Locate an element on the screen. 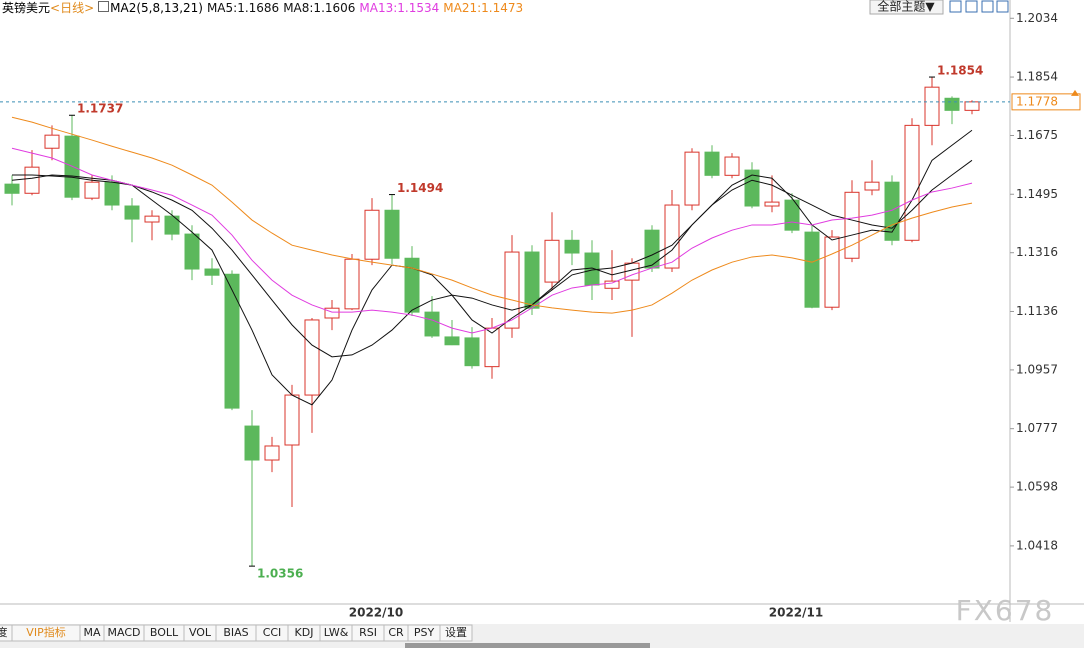 The height and width of the screenshot is (648, 1084). extreme-label: 1.0356 is located at coordinates (280, 574).